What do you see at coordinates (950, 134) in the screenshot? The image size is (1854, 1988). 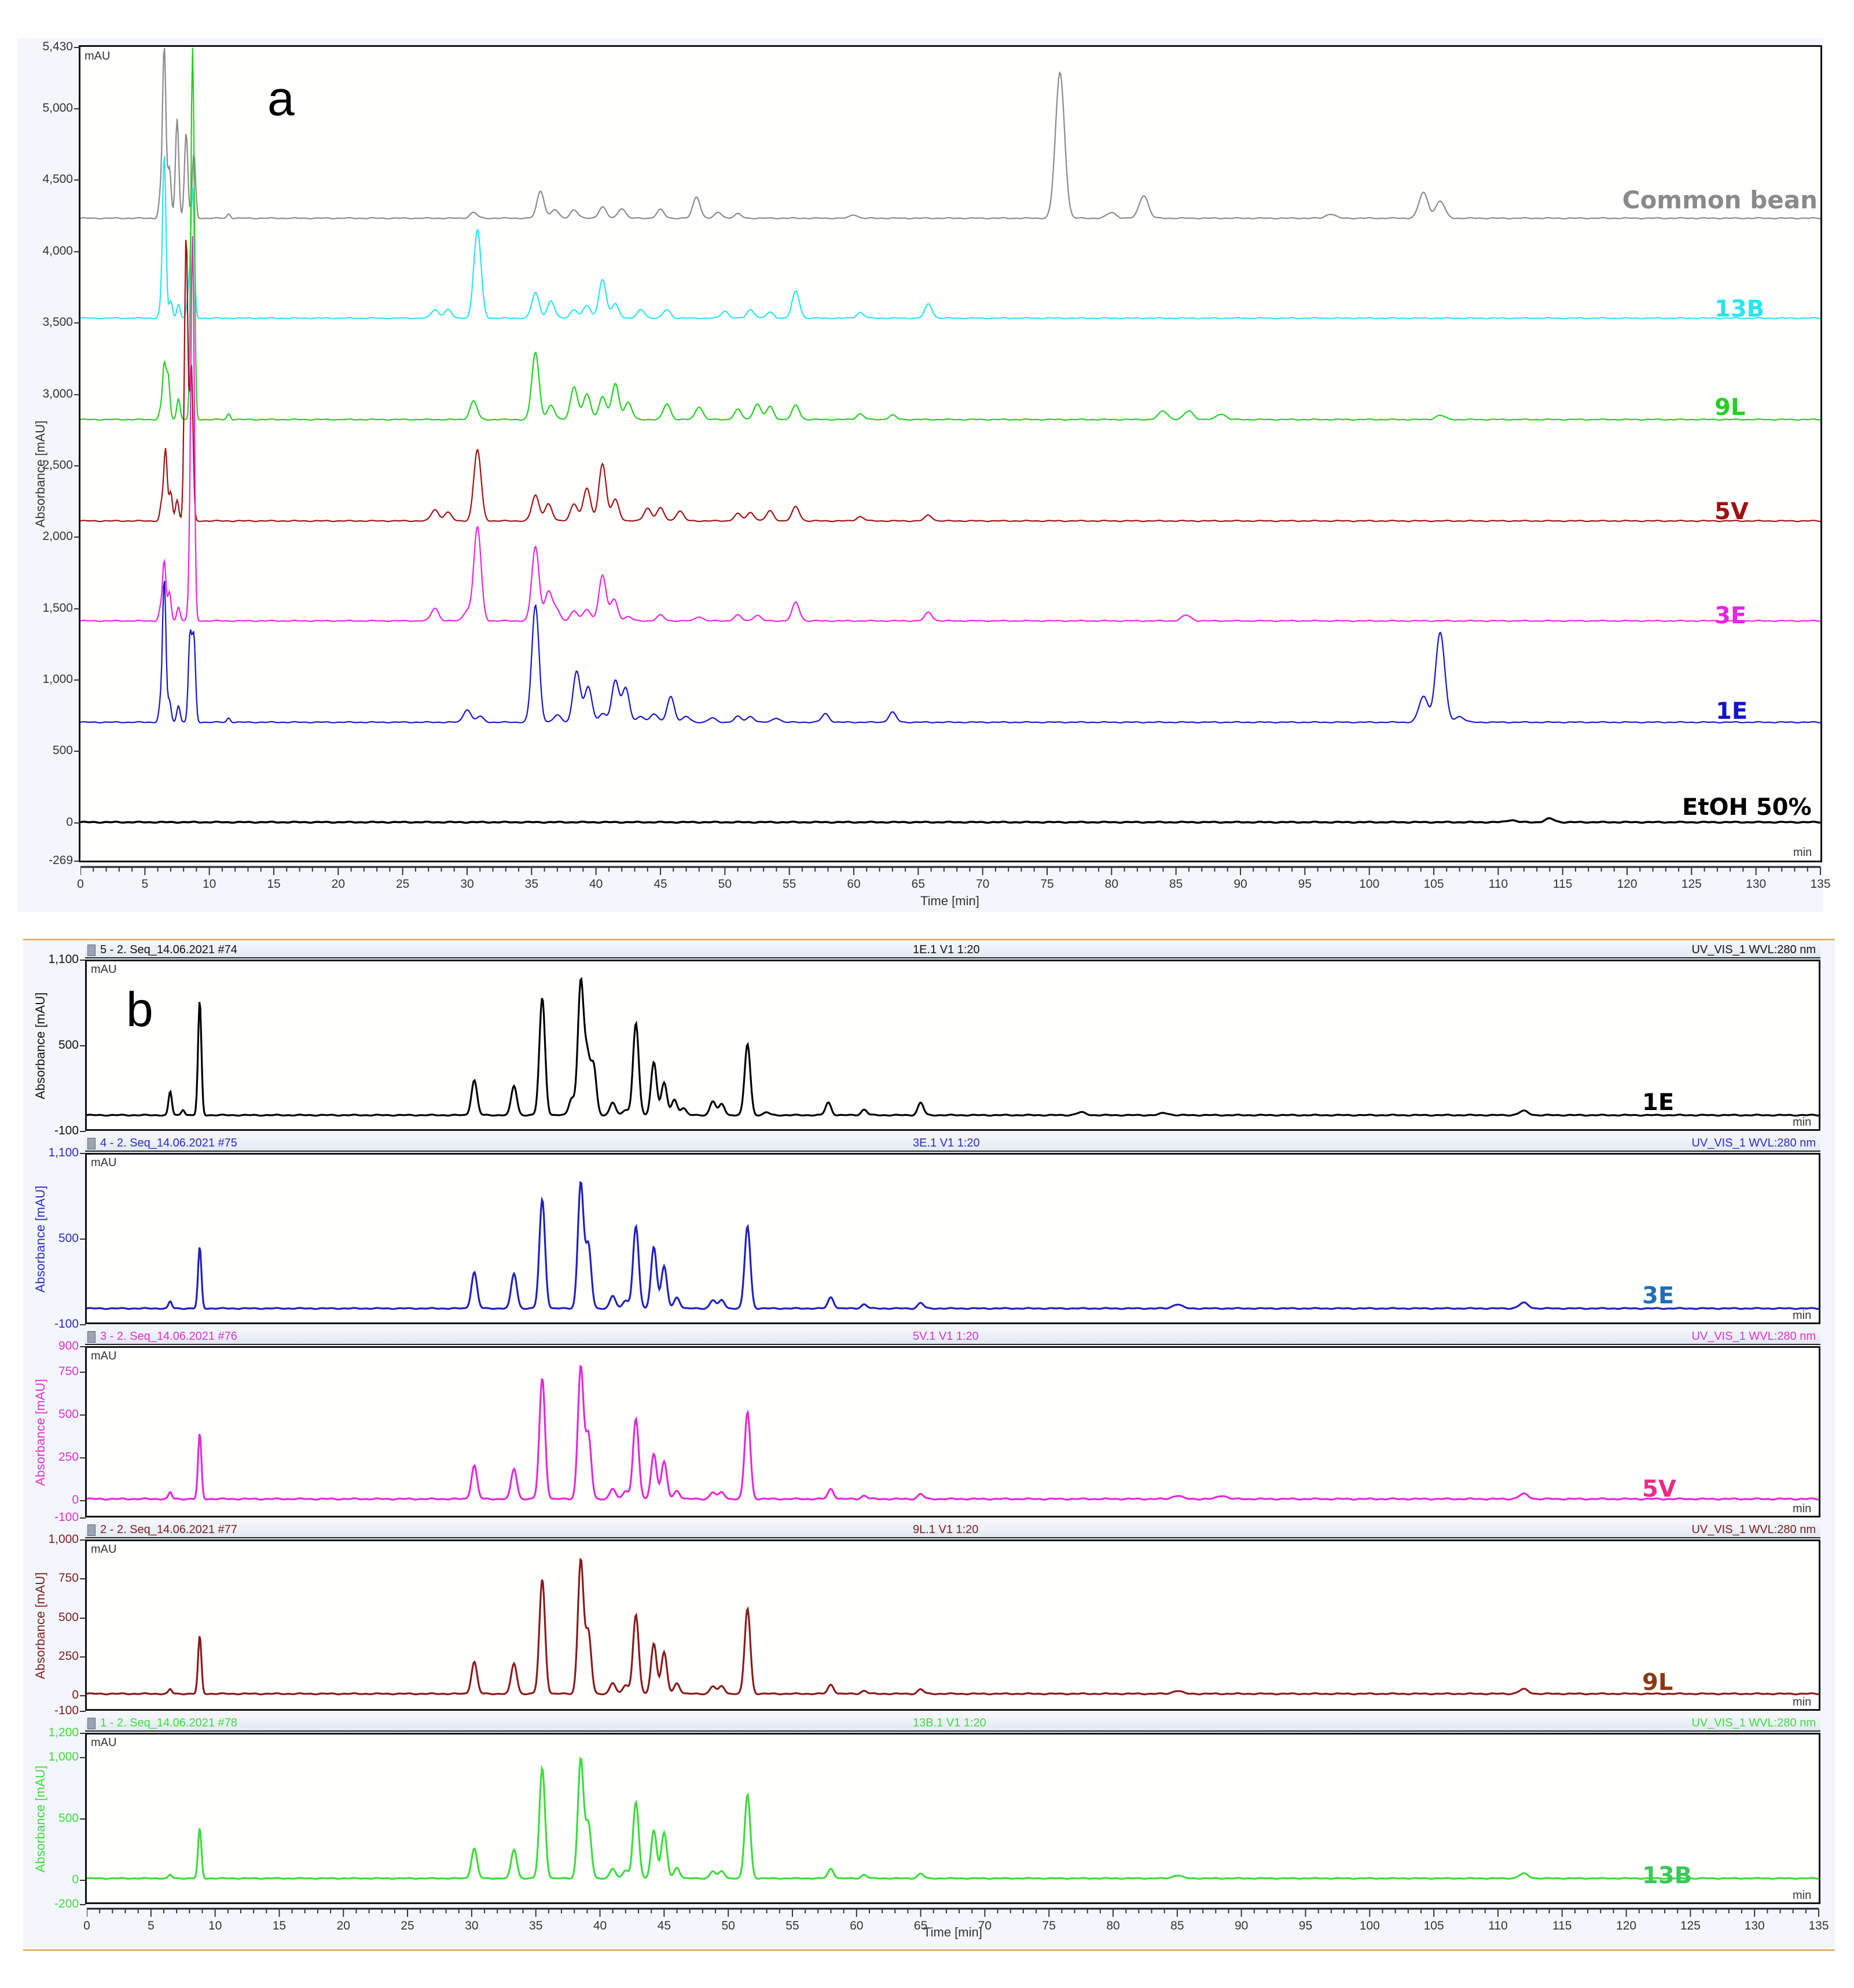 I see `trace-common-bean` at bounding box center [950, 134].